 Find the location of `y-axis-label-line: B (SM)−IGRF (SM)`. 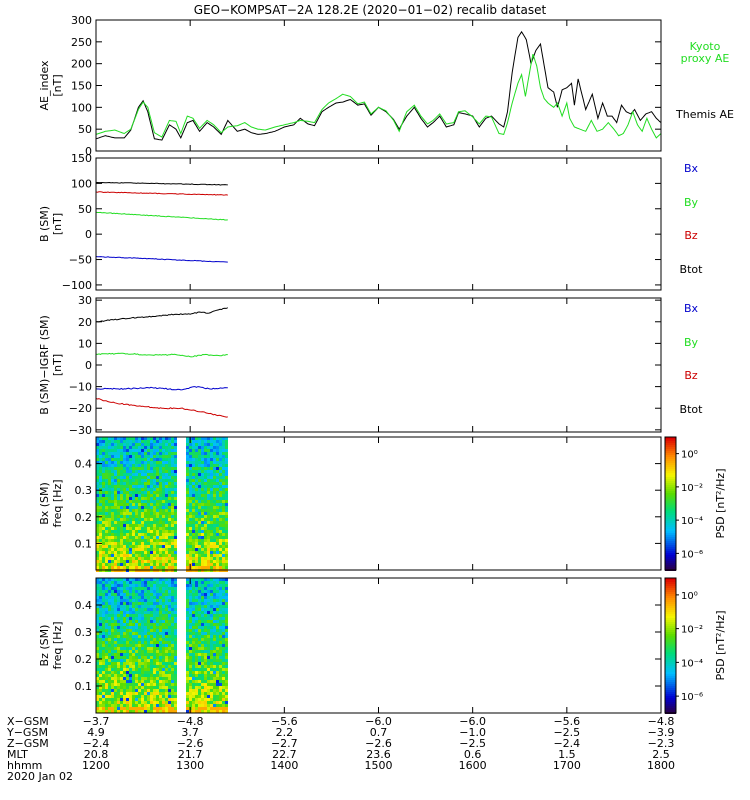

y-axis-label-line: B (SM)−IGRF (SM) is located at coordinates (44, 365).